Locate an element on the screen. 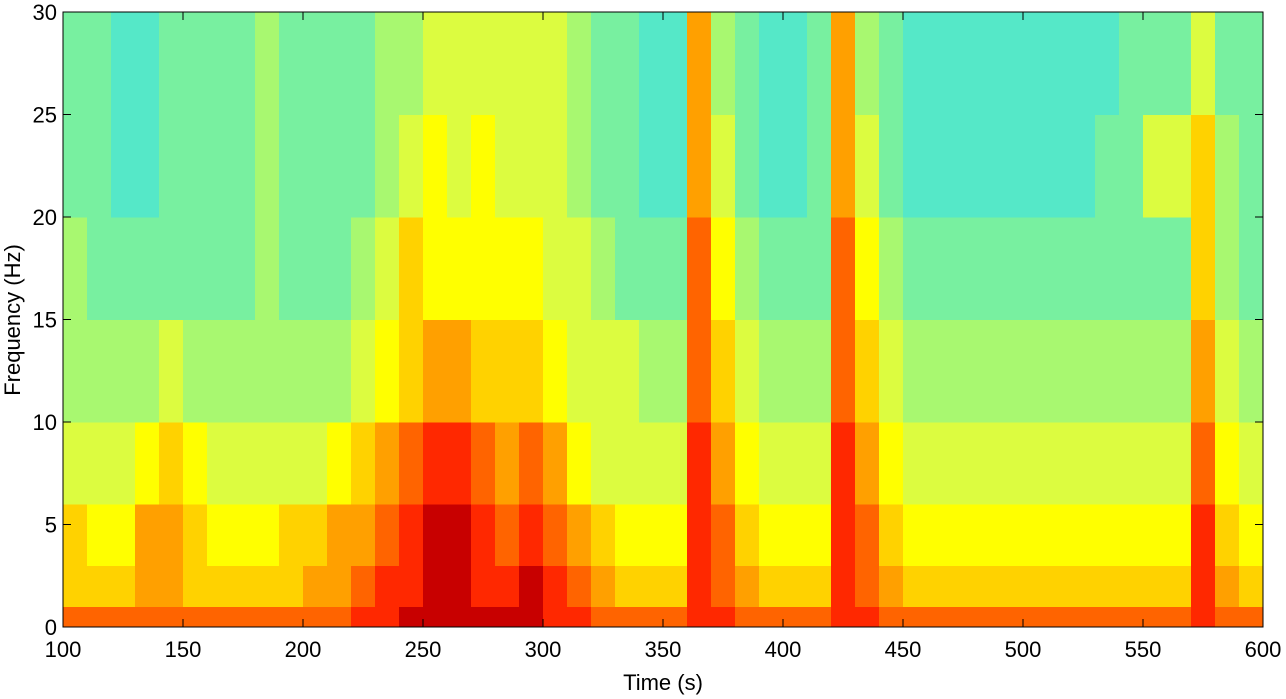 The image size is (1286, 699). x-tick-label: 550 is located at coordinates (1143, 649).